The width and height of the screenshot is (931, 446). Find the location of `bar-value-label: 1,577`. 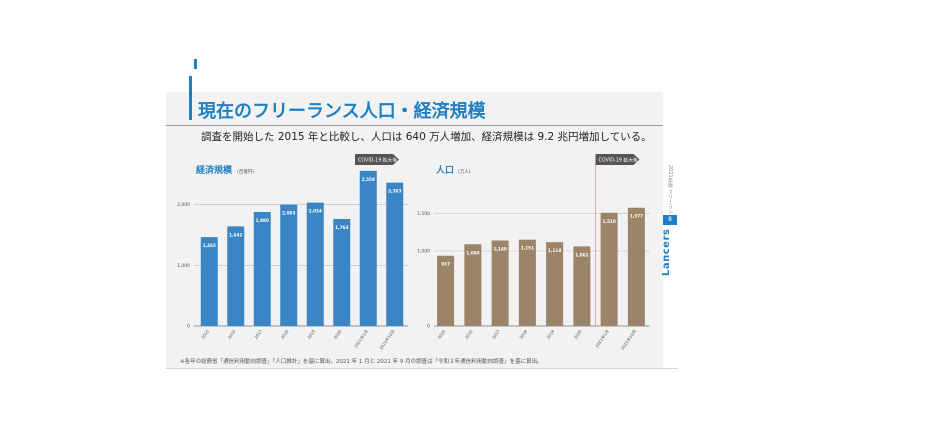

bar-value-label: 1,577 is located at coordinates (636, 216).